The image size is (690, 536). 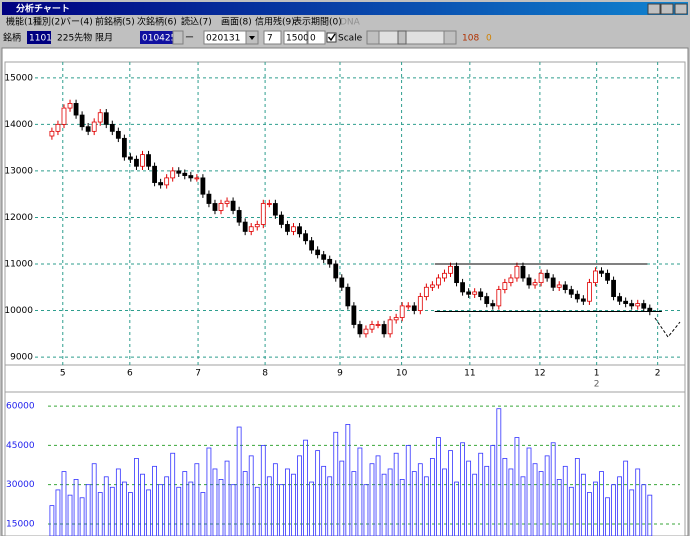 What do you see at coordinates (21, 22) in the screenshot?
I see `menu-item: 機能(1)` at bounding box center [21, 22].